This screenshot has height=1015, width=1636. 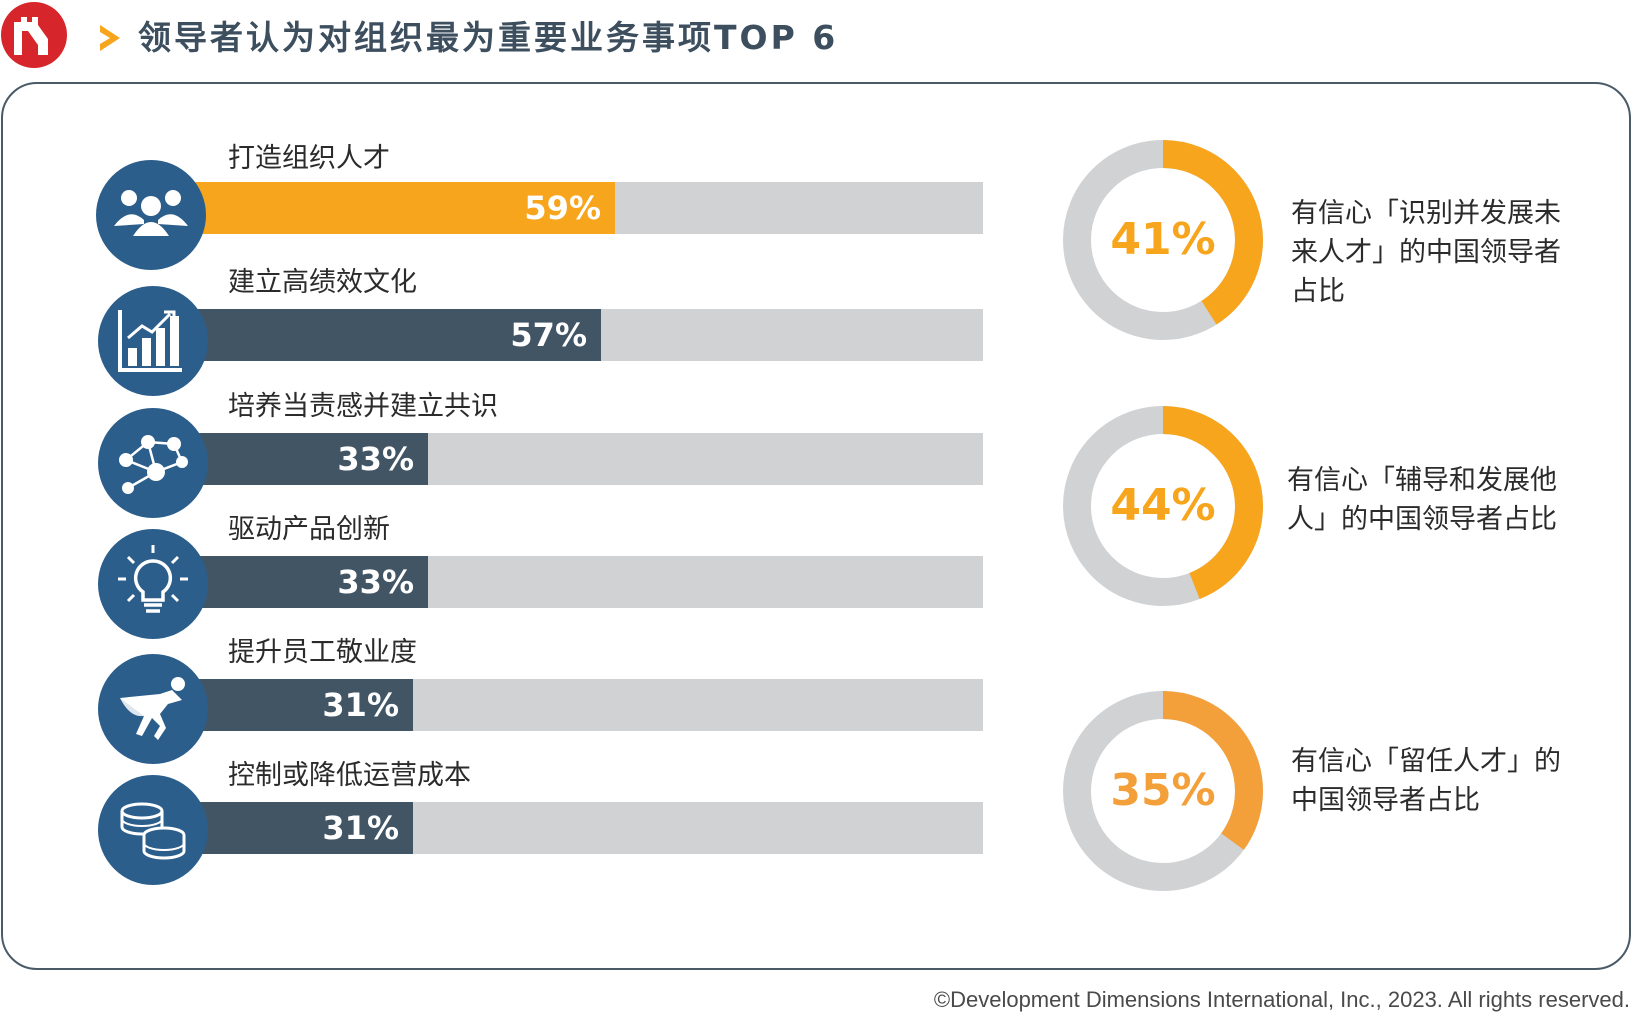 I want to click on bar-value-label: 57%, so click(x=548, y=335).